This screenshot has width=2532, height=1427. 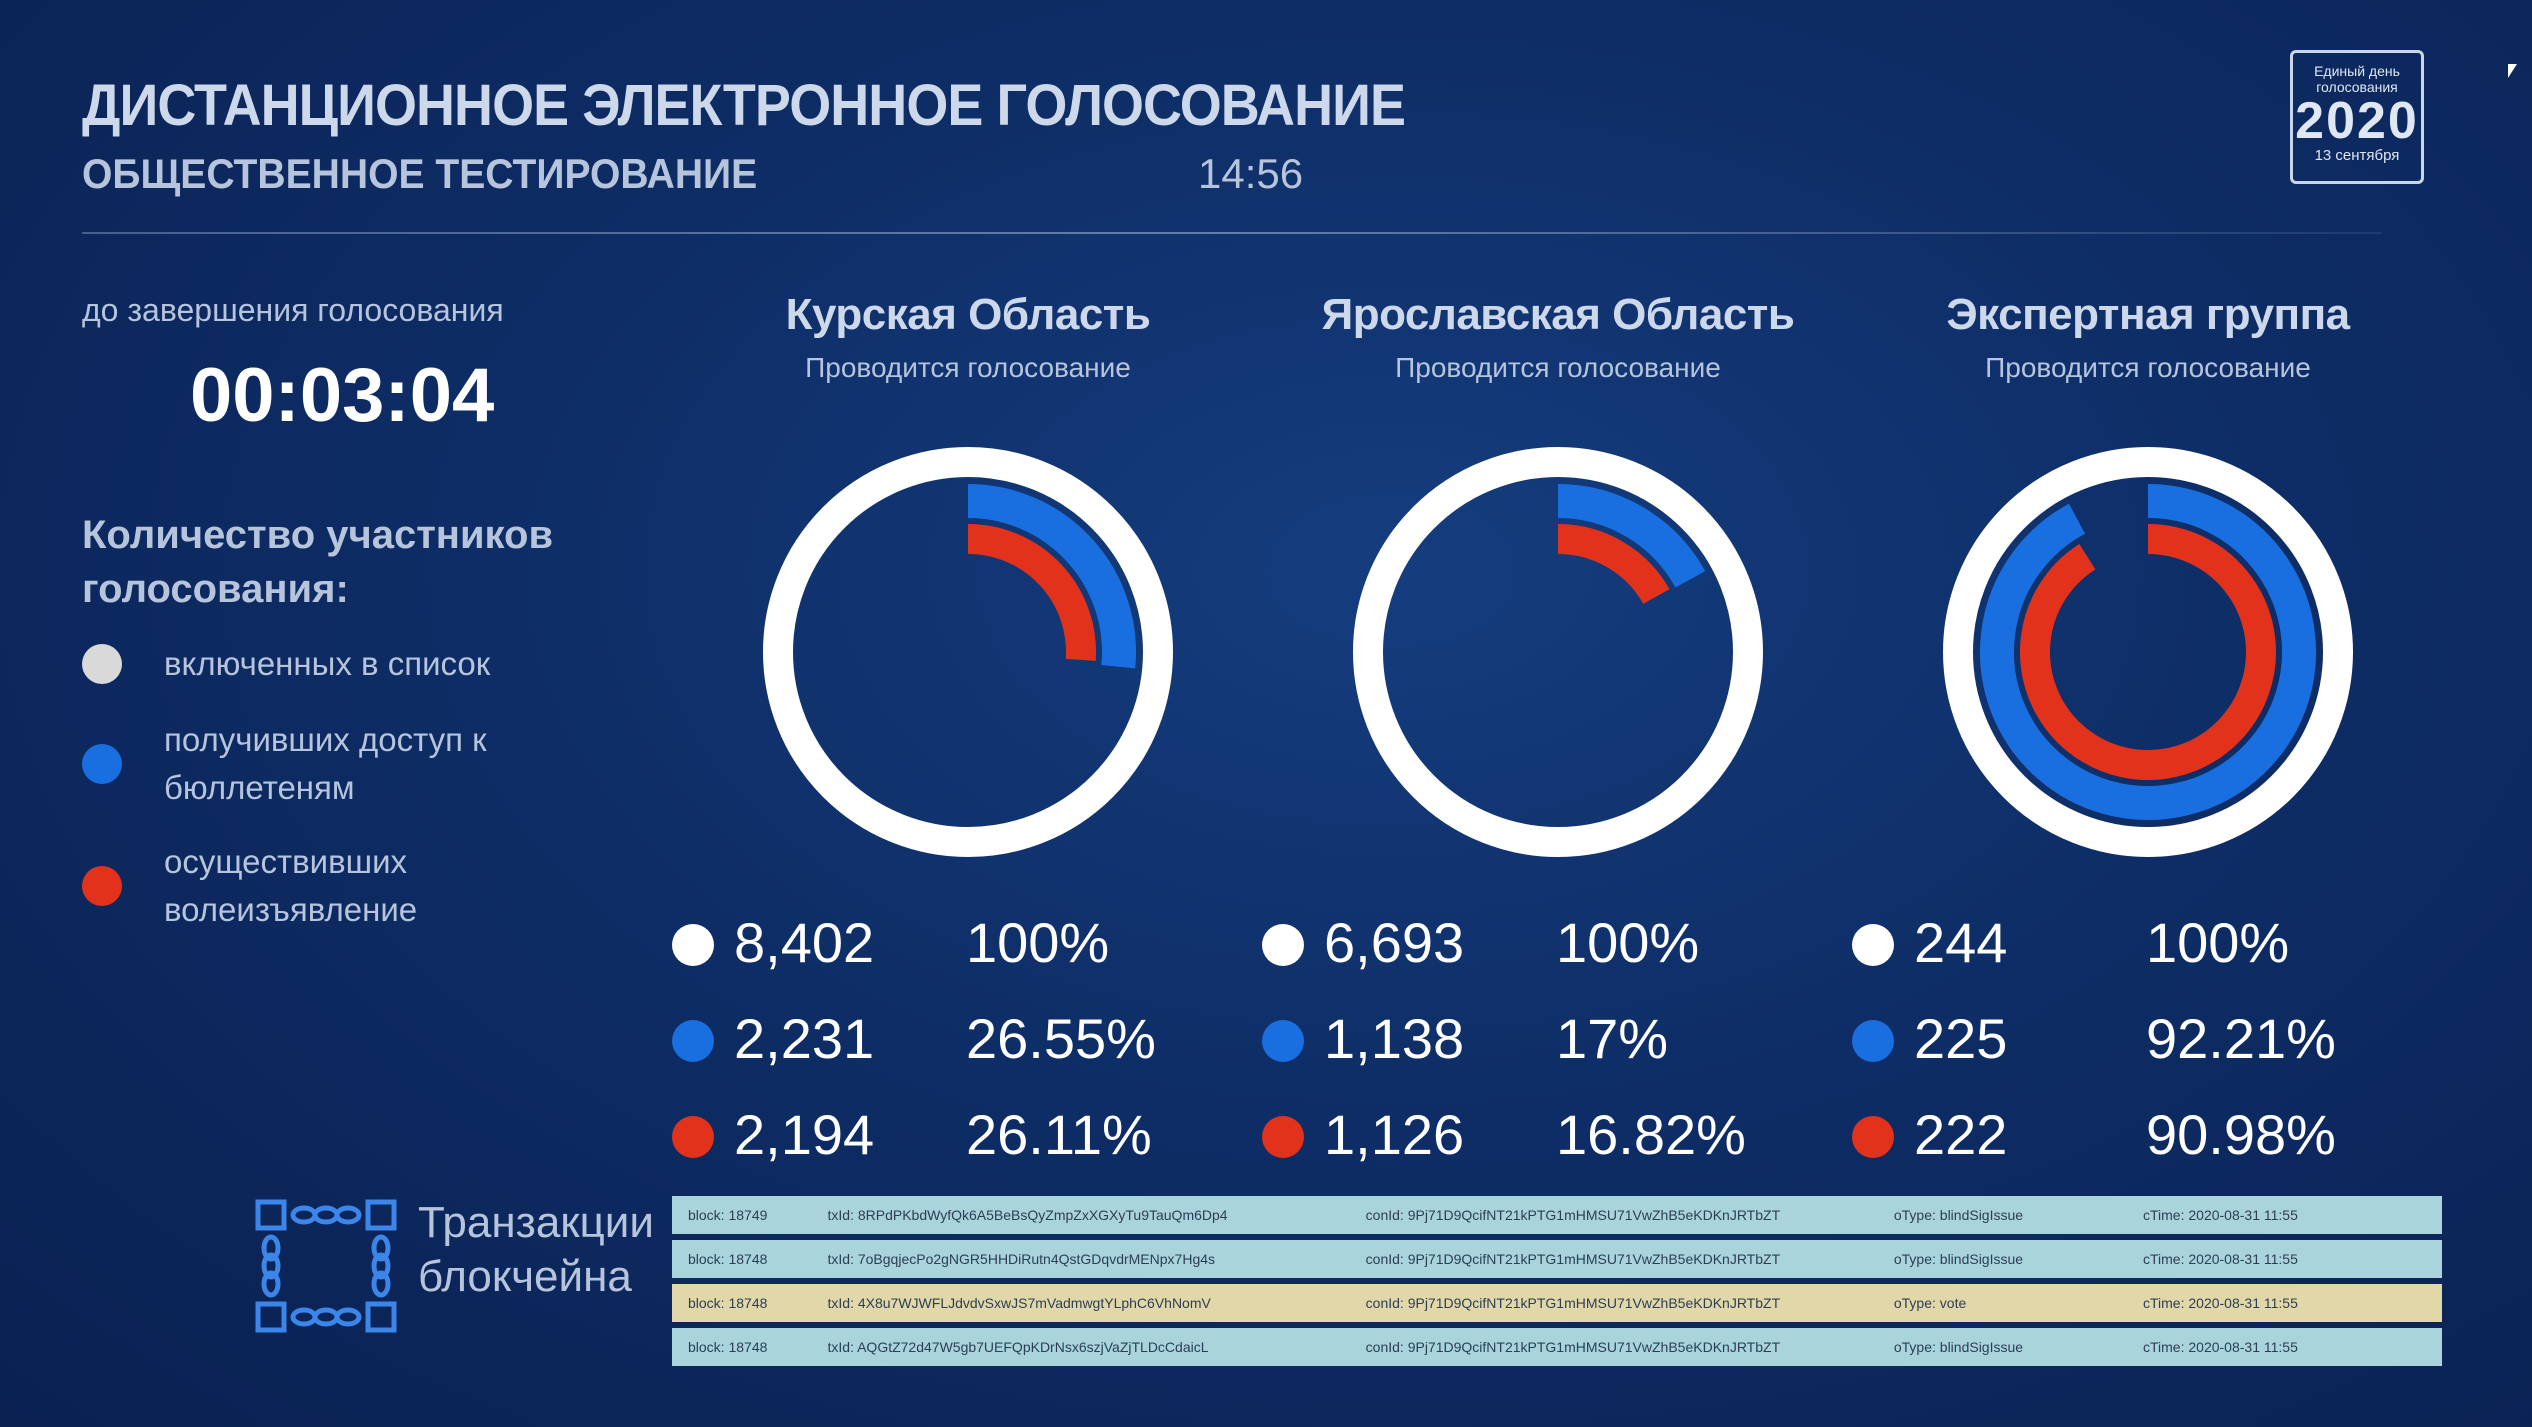 I want to click on legend-dot-included, so click(x=102, y=664).